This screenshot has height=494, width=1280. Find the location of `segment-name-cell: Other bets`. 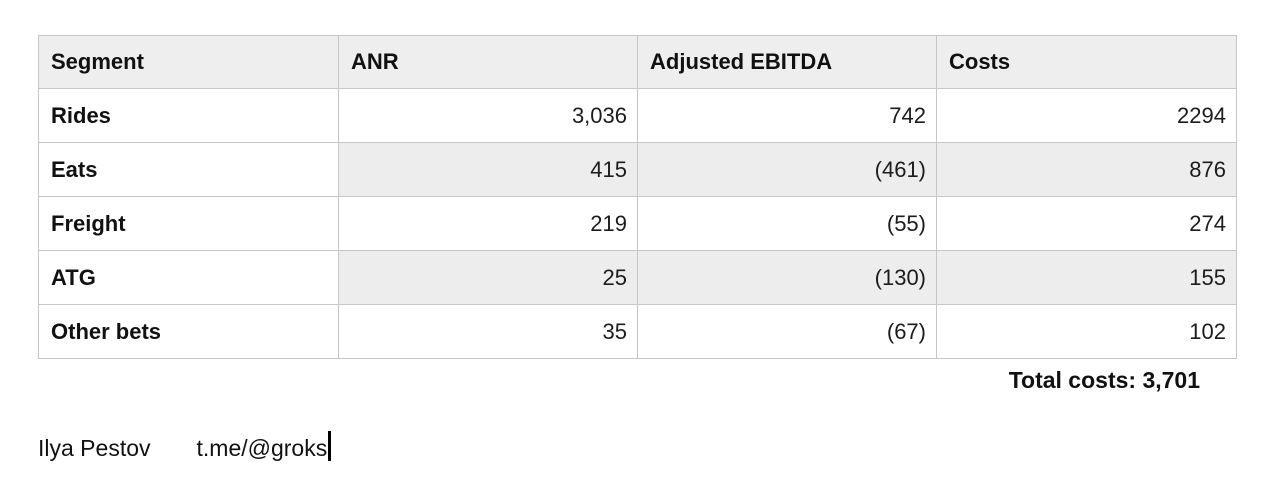

segment-name-cell: Other bets is located at coordinates (188, 331).